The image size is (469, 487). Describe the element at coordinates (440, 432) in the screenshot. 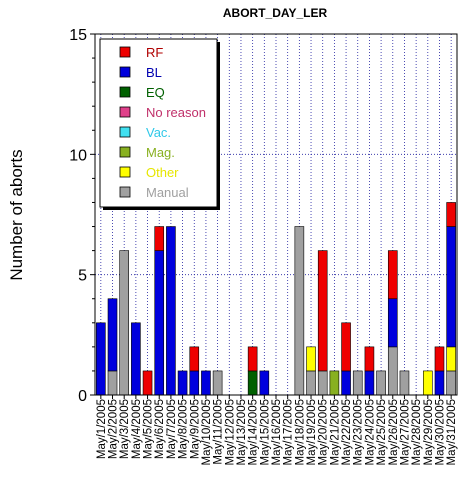

I see `x-tick-label: May/30/2005` at that location.